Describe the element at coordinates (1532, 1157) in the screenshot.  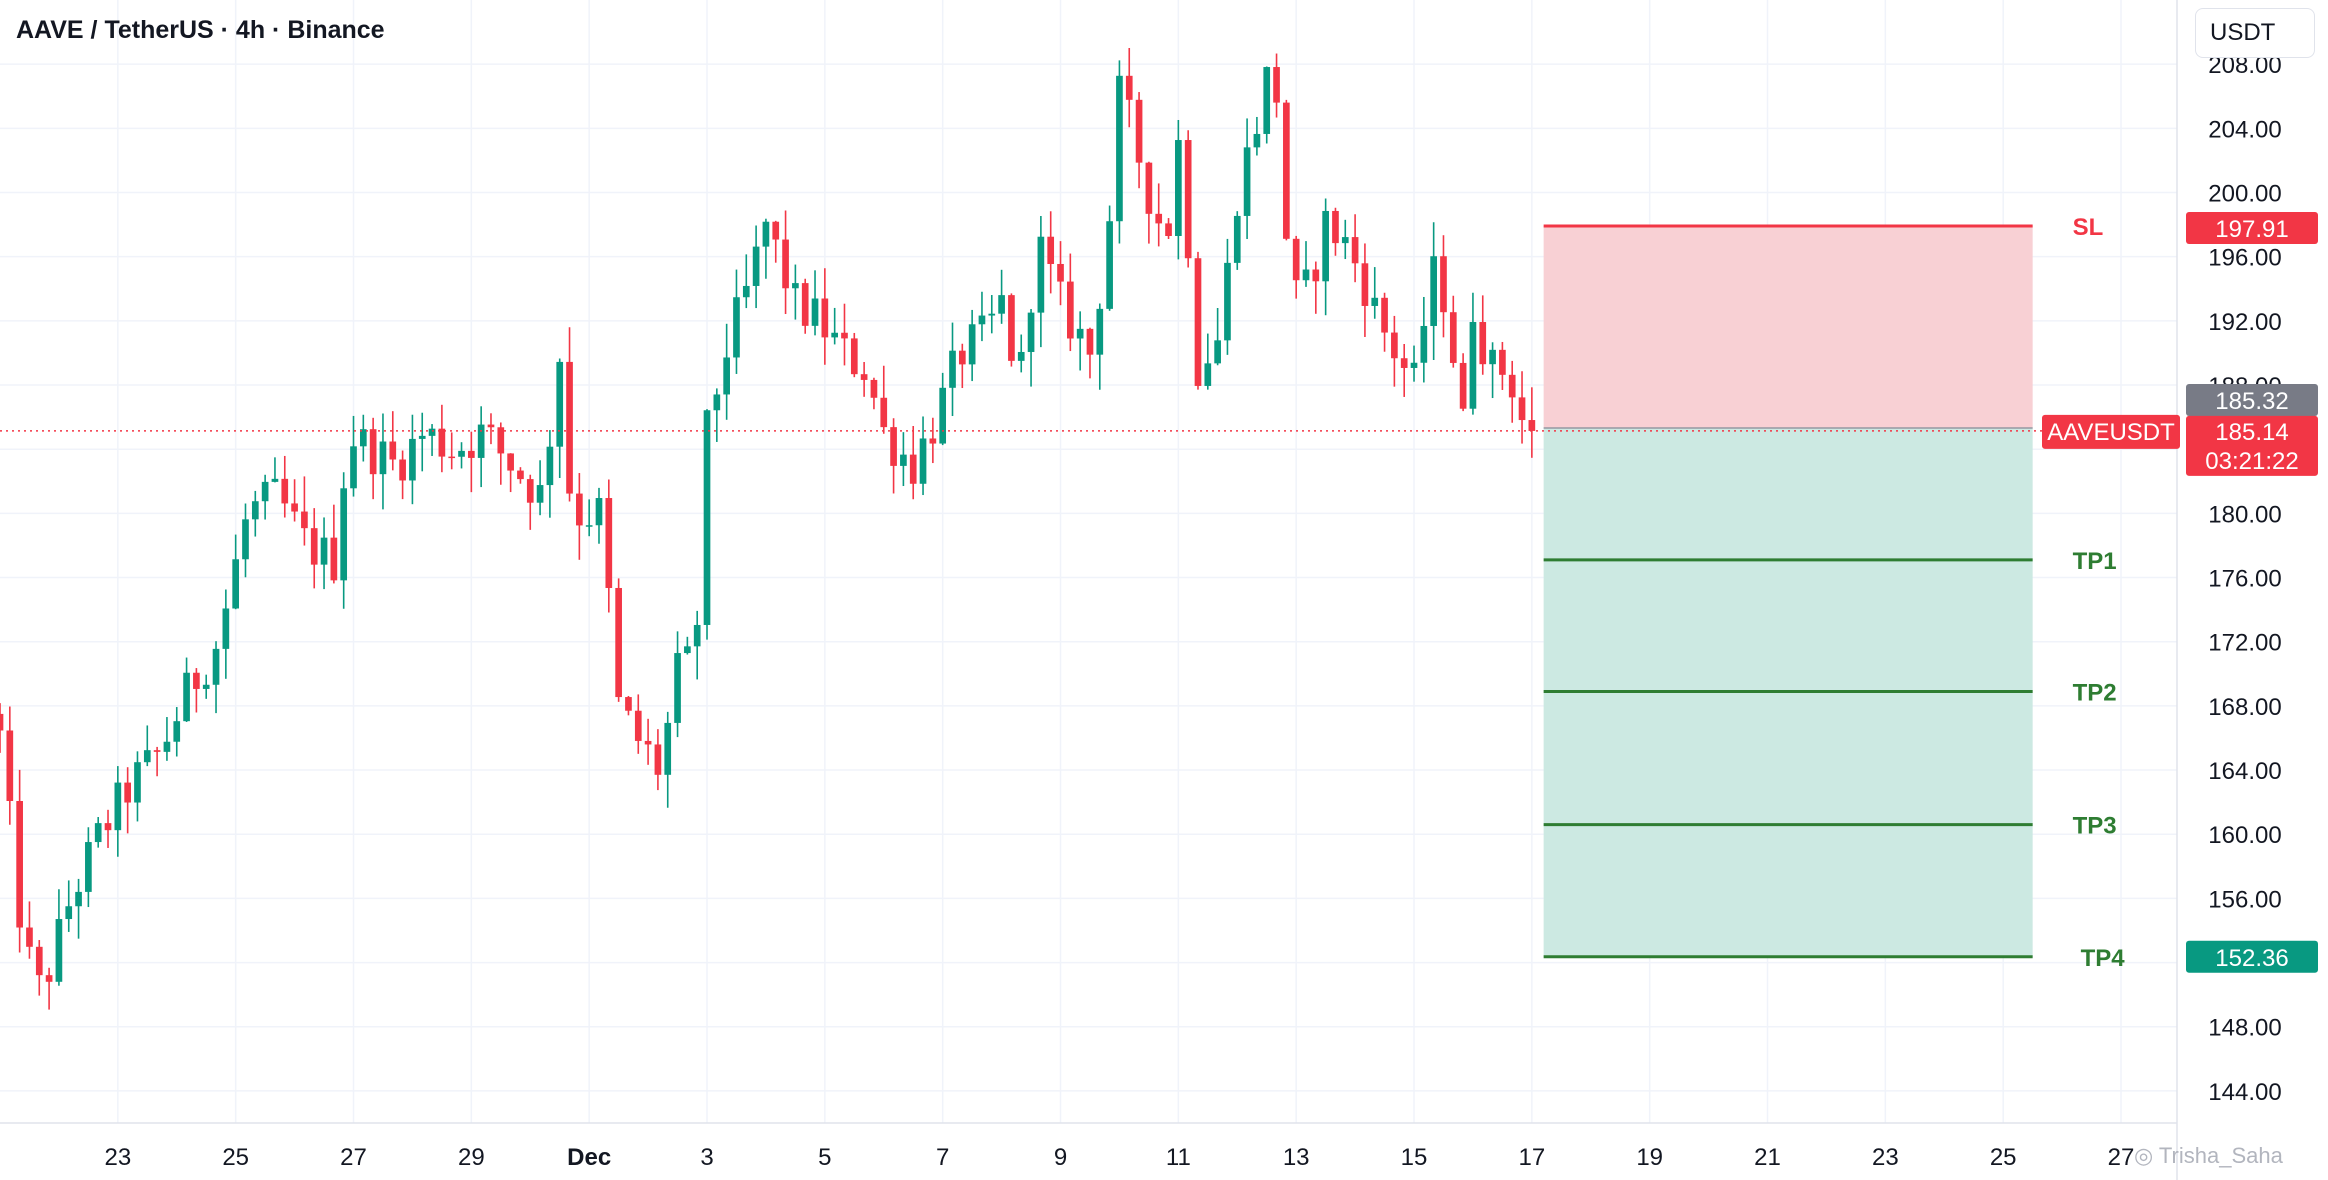
I see `time-tick-label: 17` at that location.